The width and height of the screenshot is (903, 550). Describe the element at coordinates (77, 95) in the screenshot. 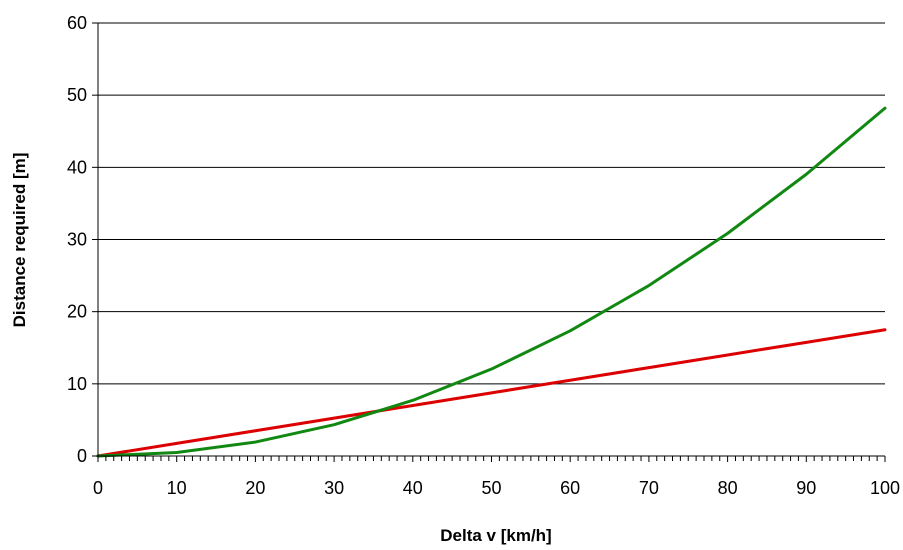

I see `y-tick-label: 50` at that location.